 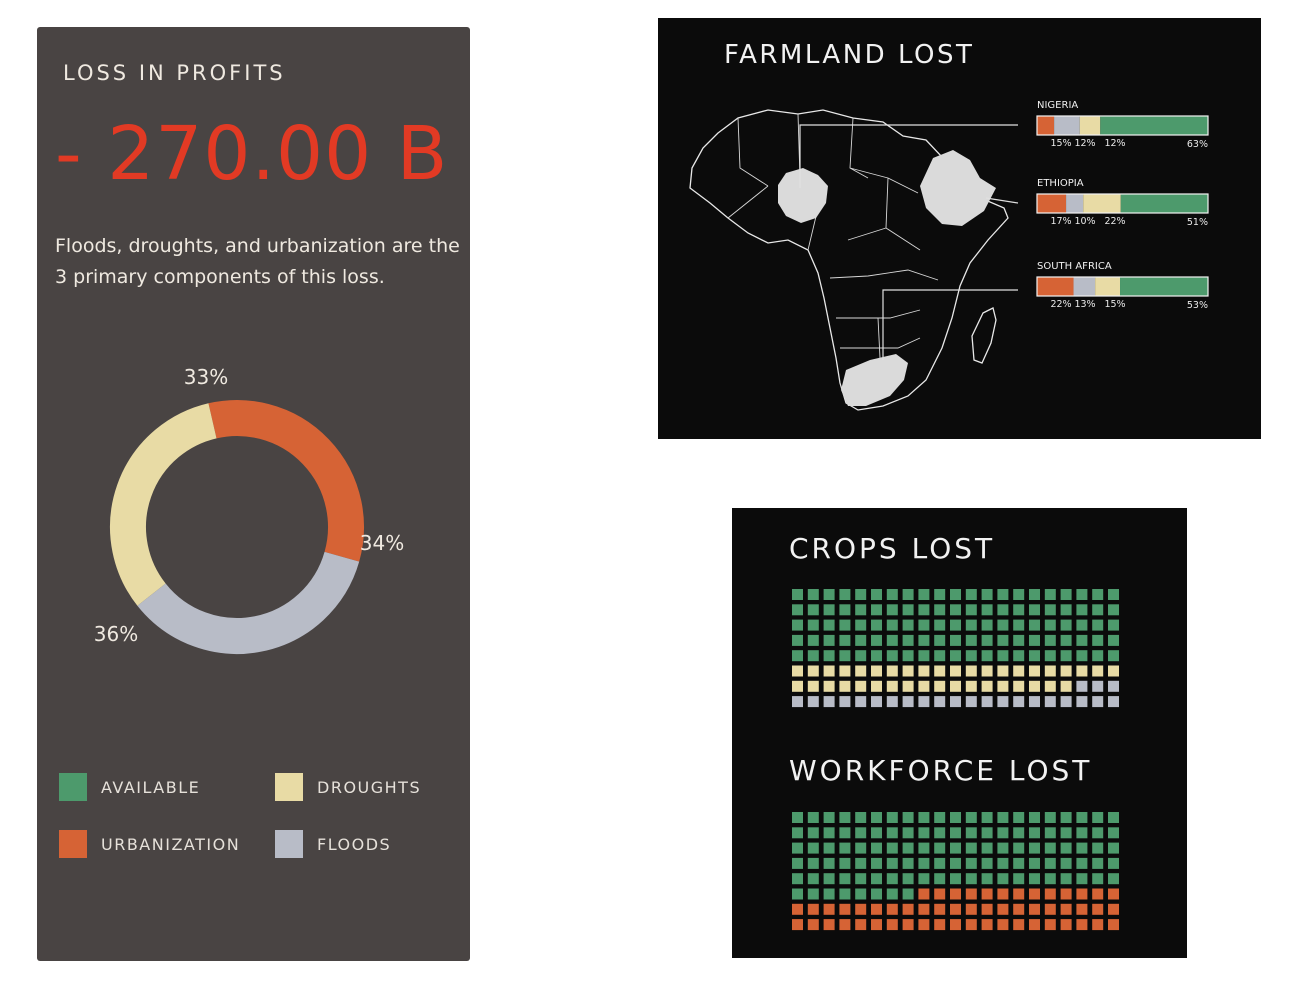 I want to click on crops-waffle, so click(x=955, y=648).